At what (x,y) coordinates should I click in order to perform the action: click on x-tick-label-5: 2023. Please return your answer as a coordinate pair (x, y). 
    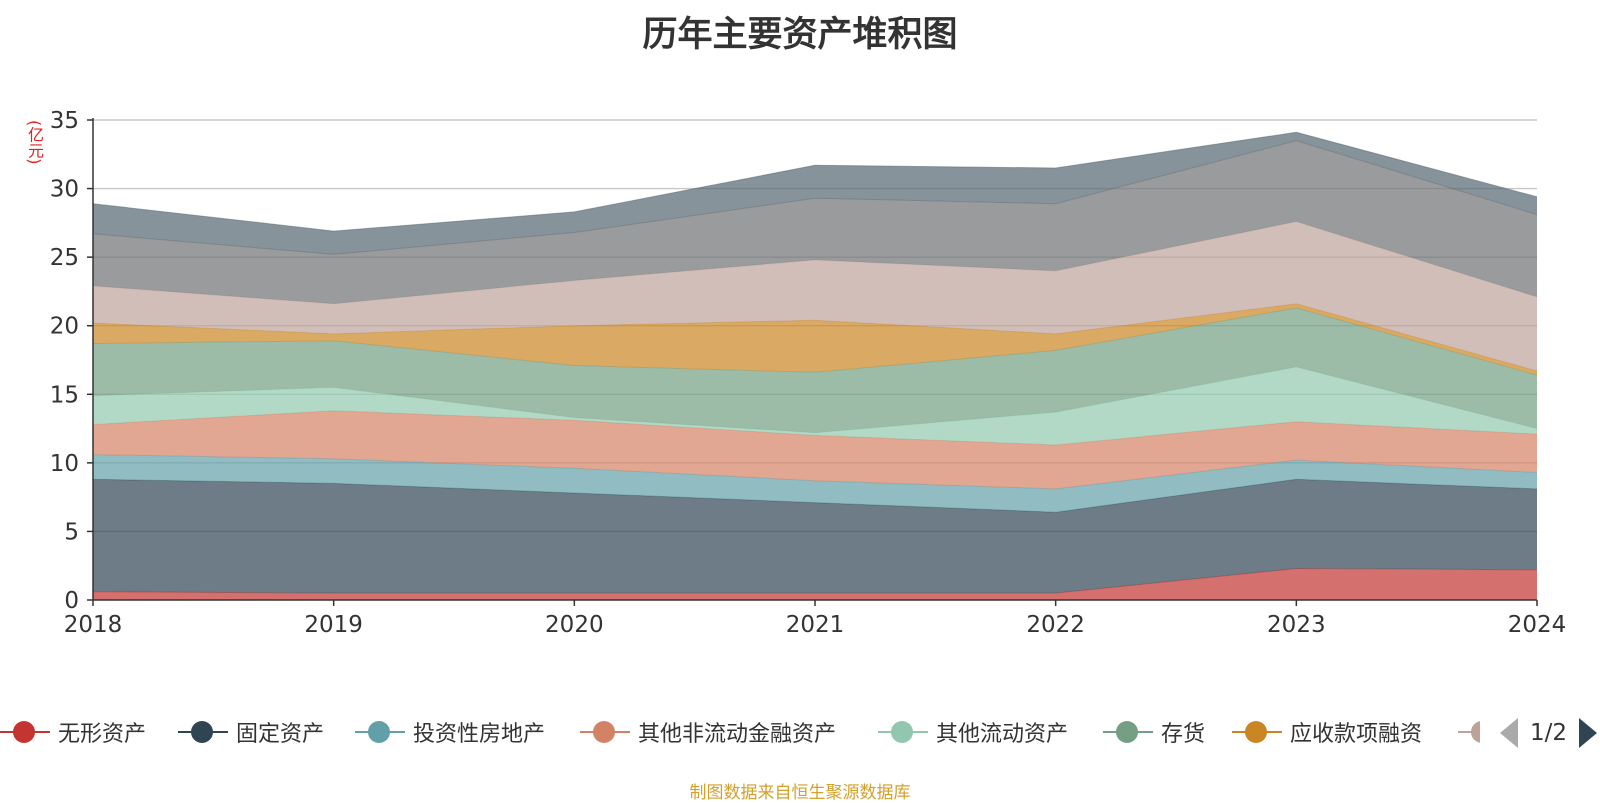
    Looking at the image, I should click on (1296, 625).